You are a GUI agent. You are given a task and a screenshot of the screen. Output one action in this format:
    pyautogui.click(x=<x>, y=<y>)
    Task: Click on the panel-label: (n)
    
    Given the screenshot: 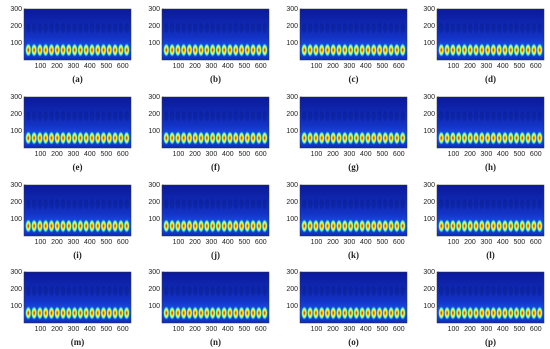 What is the action you would take?
    pyautogui.click(x=215, y=342)
    